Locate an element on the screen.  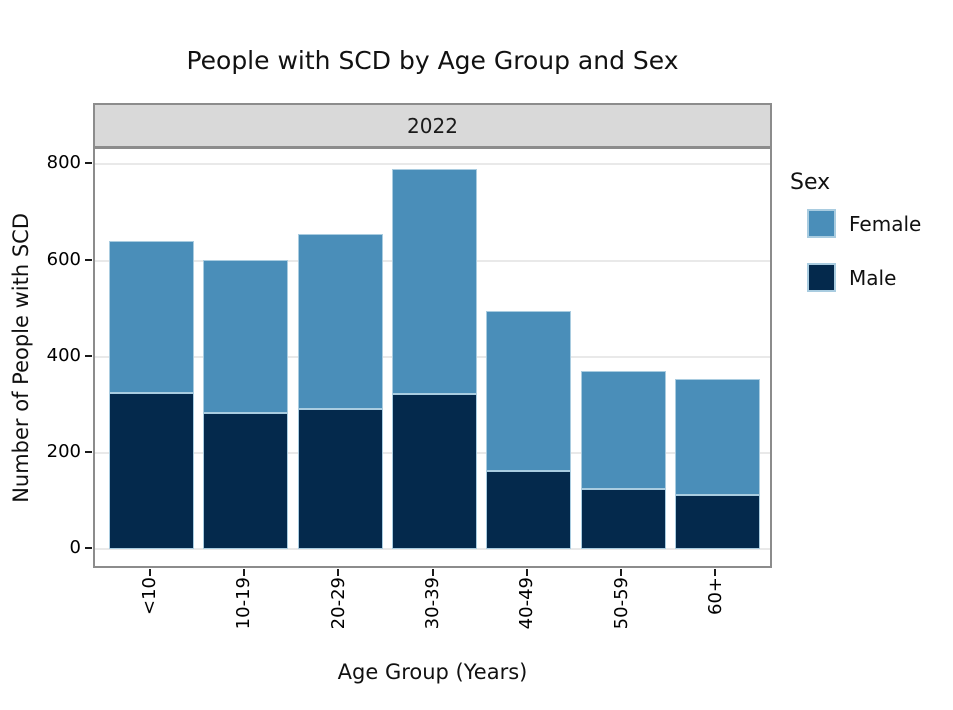
y-tick-label-400: 400 is located at coordinates (63, 355).